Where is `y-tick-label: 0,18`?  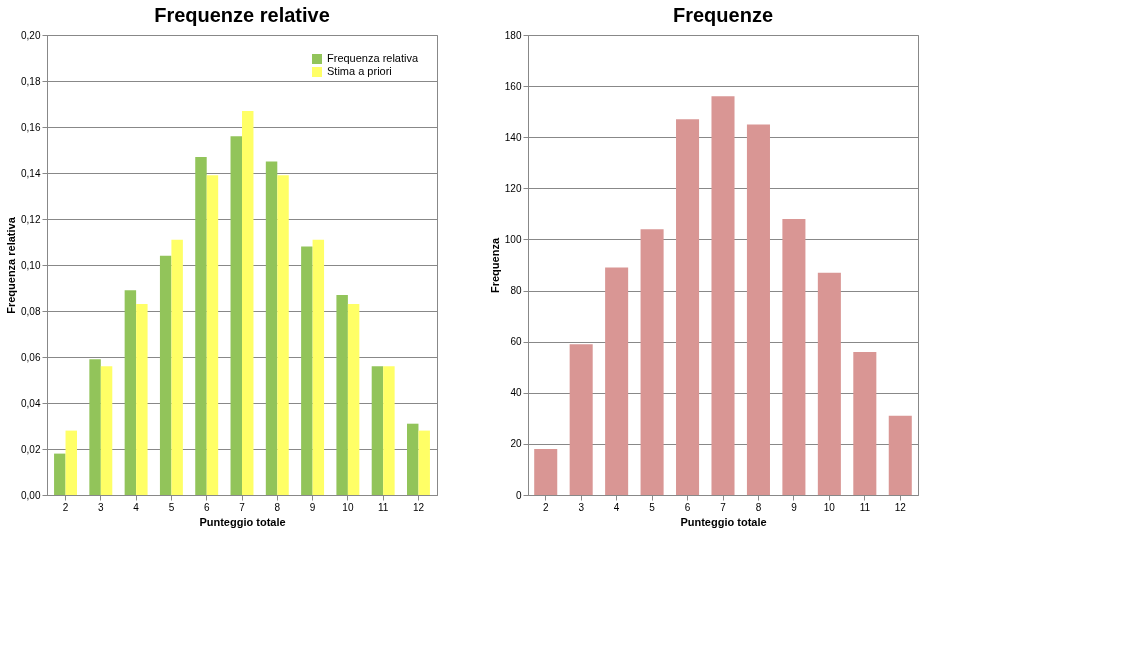 y-tick-label: 0,18 is located at coordinates (31, 81).